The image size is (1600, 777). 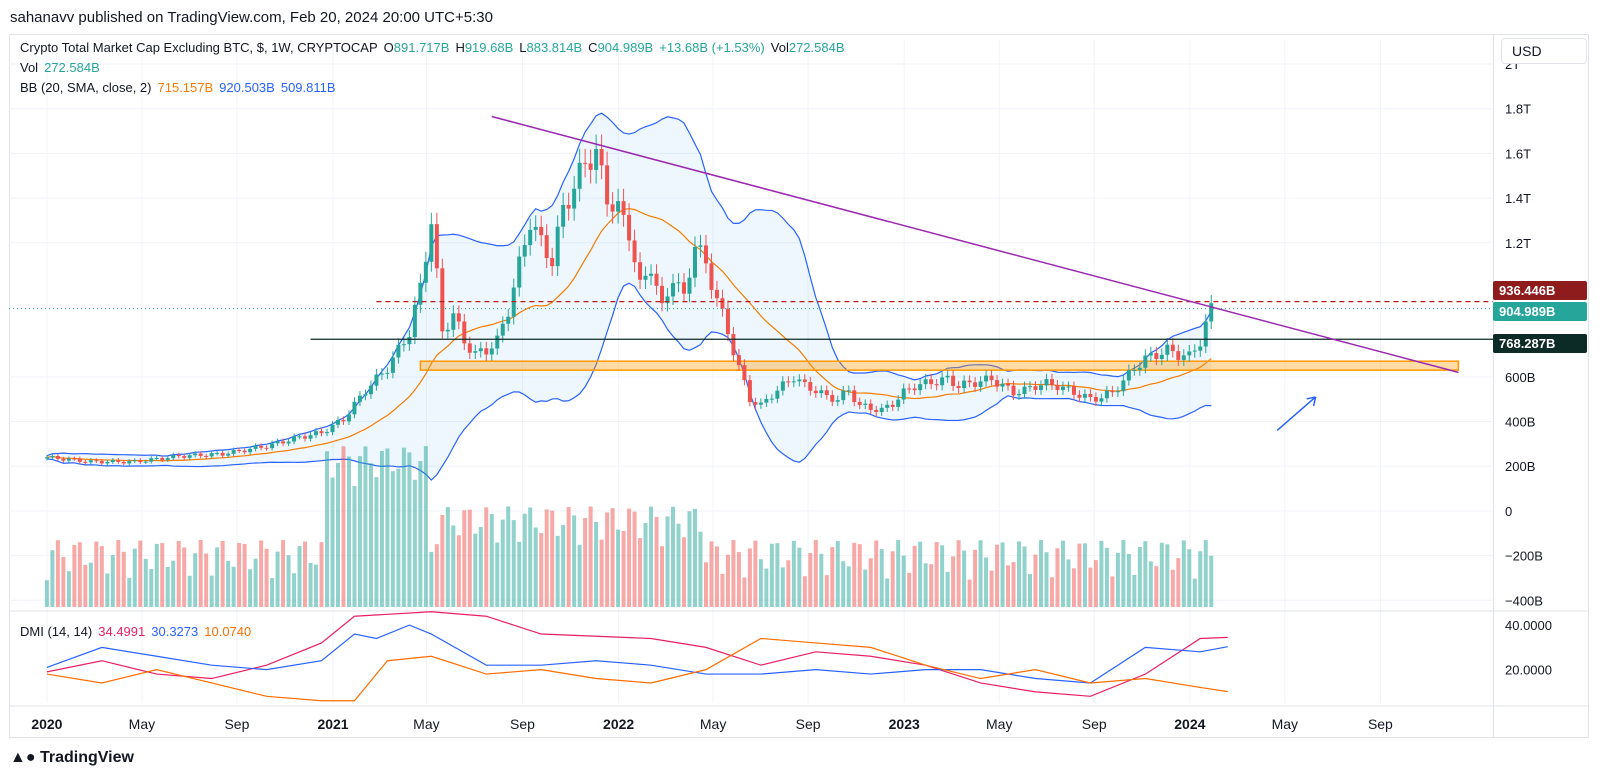 I want to click on x-tick-label: Sep, so click(x=808, y=724).